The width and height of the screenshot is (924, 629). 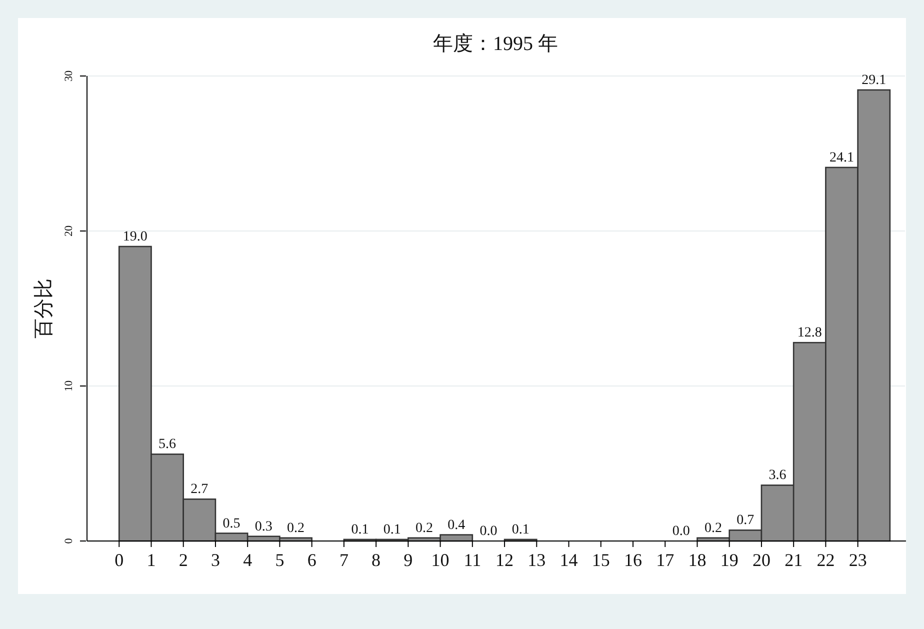 What do you see at coordinates (343, 560) in the screenshot?
I see `x-tick-label: 7` at bounding box center [343, 560].